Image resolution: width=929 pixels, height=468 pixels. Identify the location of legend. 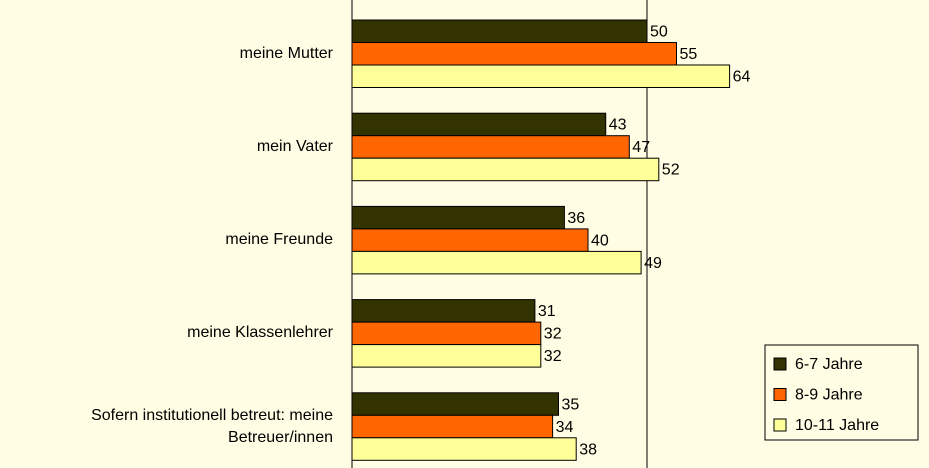
(841, 392).